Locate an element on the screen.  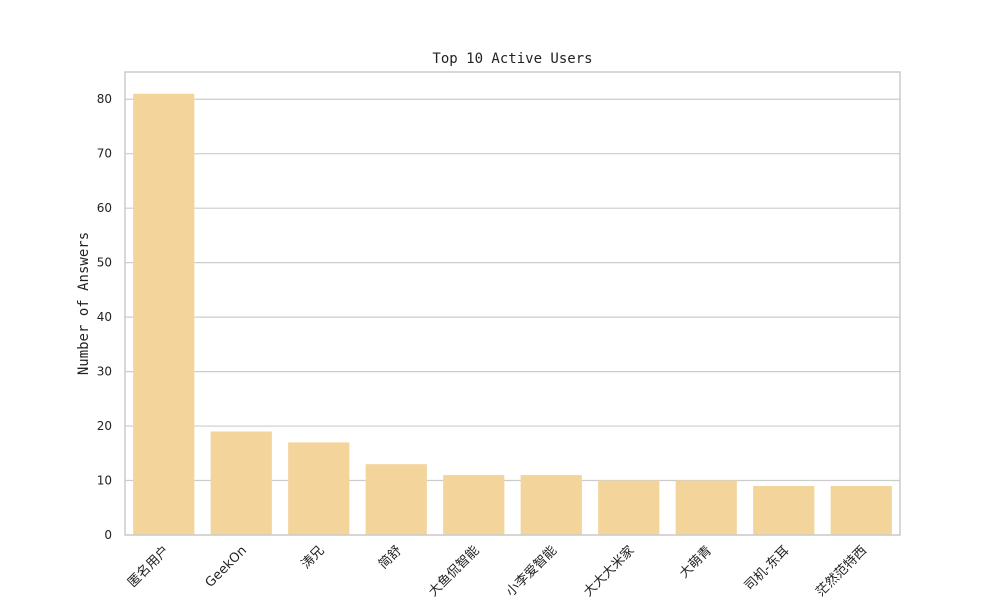
y-tick-label: 70 is located at coordinates (104, 154).